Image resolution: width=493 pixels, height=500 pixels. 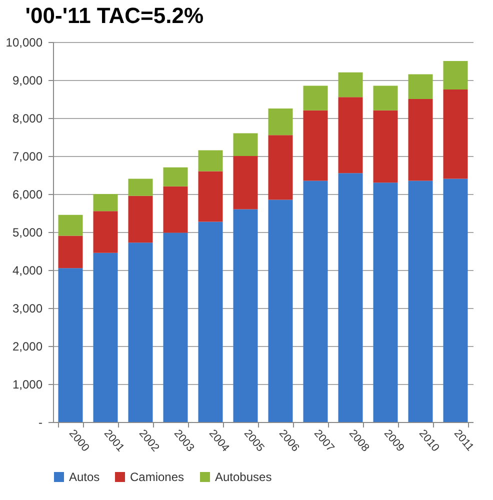 What do you see at coordinates (27, 385) in the screenshot?
I see `y-tick-label: 1,000` at bounding box center [27, 385].